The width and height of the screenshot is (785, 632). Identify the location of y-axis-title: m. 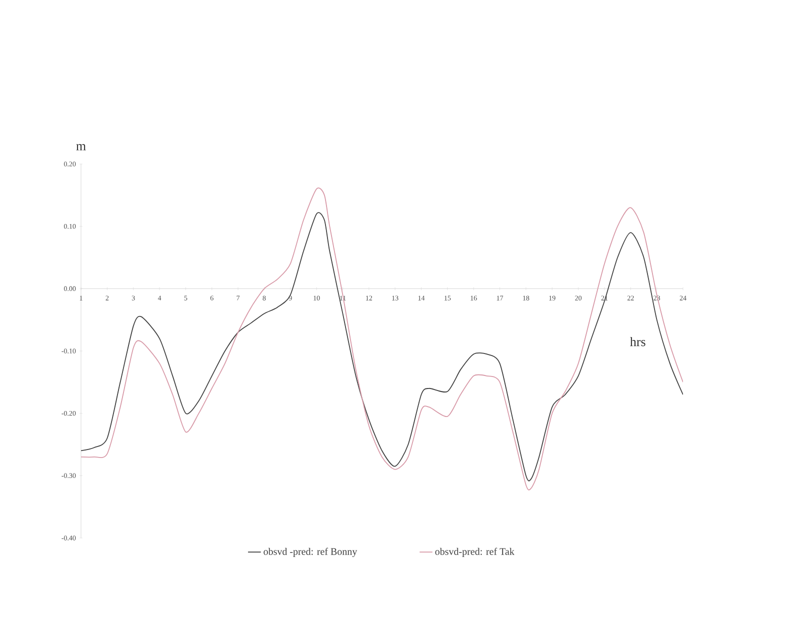
(81, 147).